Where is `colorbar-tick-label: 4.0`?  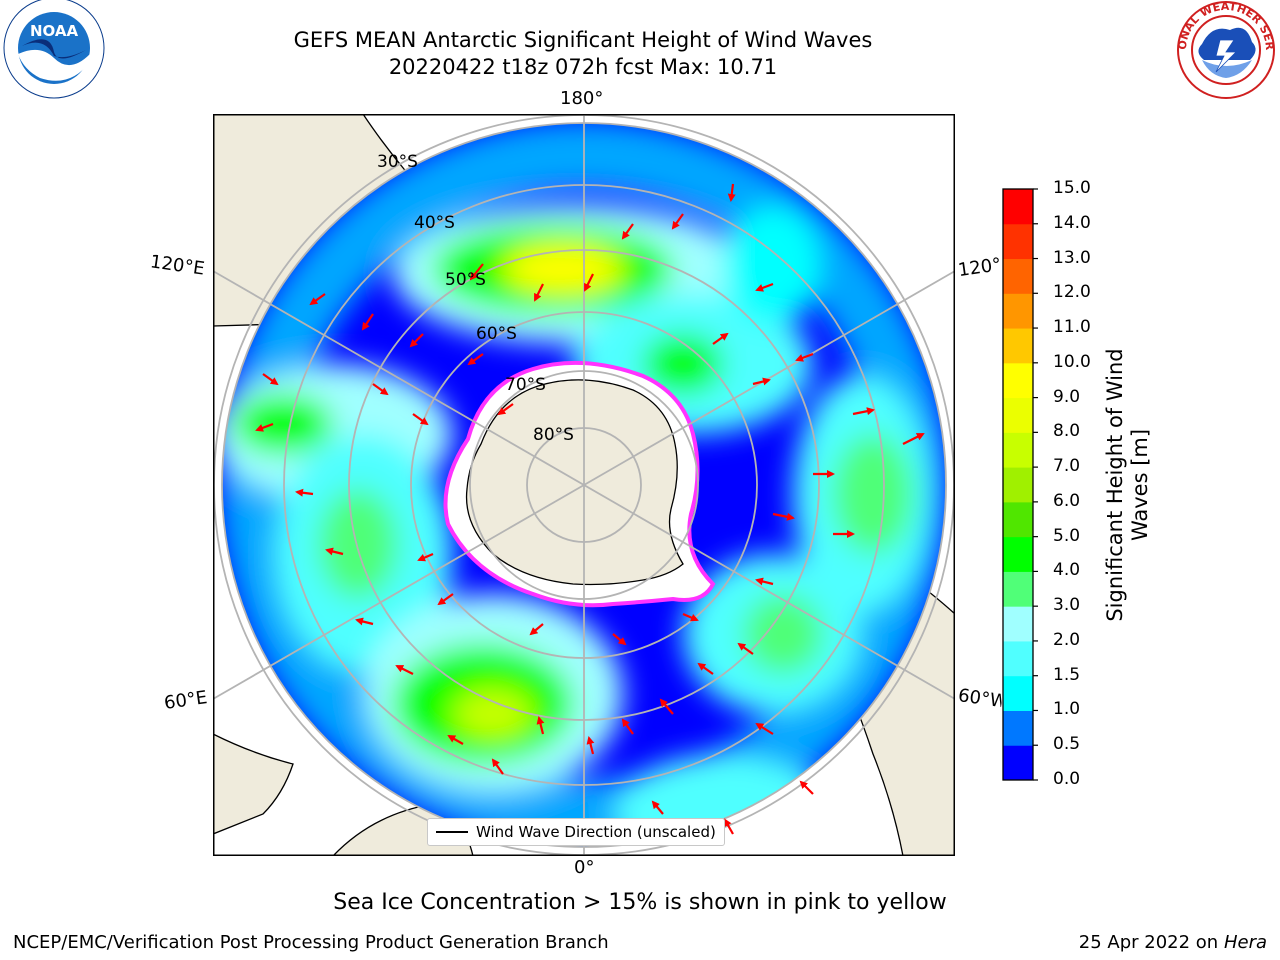 colorbar-tick-label: 4.0 is located at coordinates (1067, 570).